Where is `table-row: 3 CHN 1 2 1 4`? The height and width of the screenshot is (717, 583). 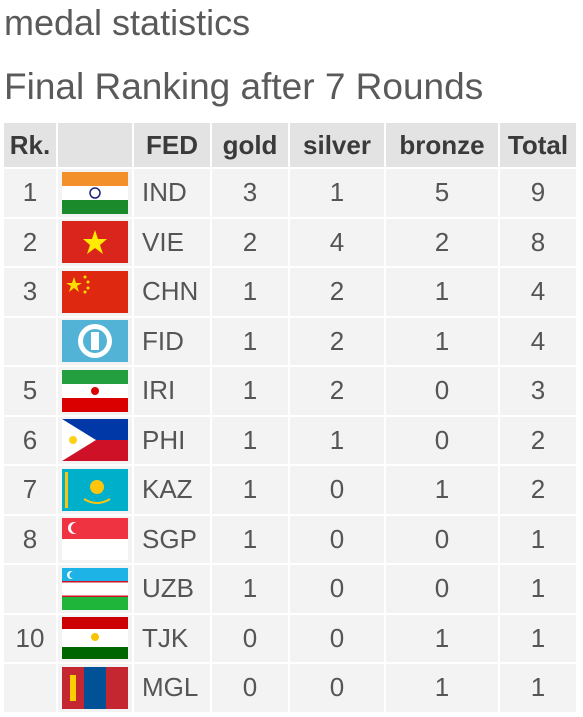
table-row: 3 CHN 1 2 1 4 is located at coordinates (290, 292).